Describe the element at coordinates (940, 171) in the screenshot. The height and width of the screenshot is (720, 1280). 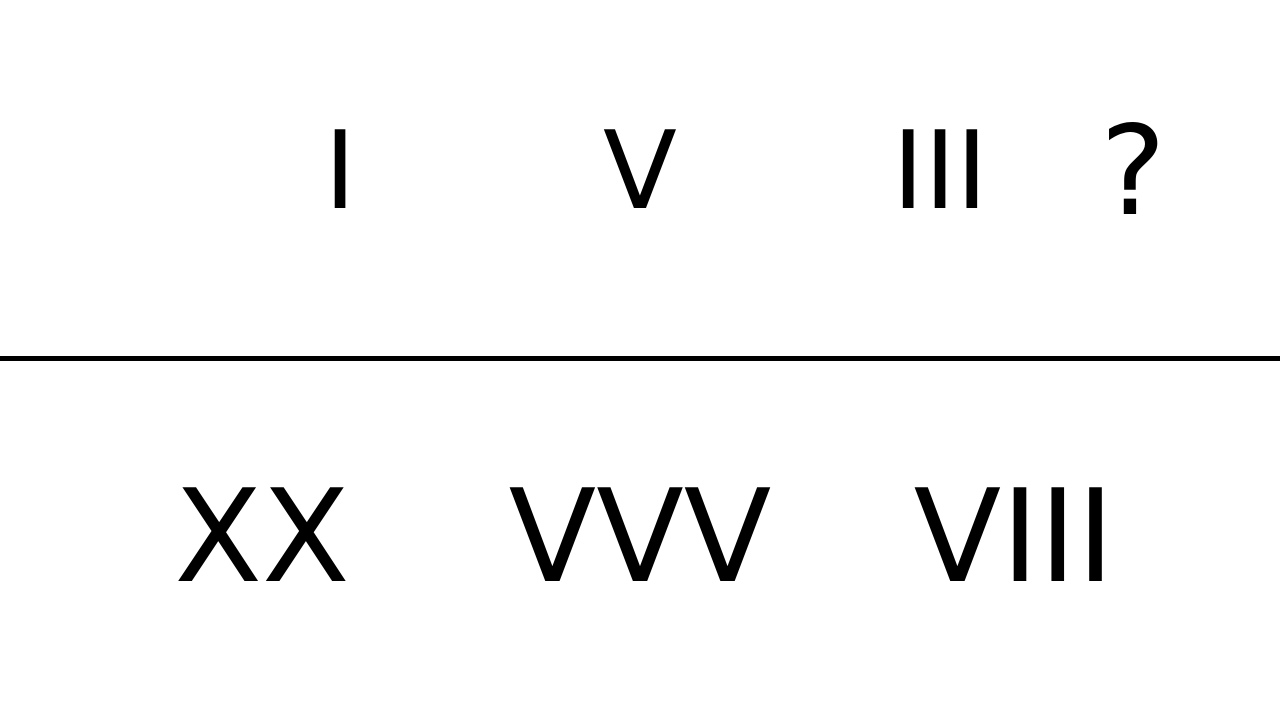
I see `top-numeral-3: III` at that location.